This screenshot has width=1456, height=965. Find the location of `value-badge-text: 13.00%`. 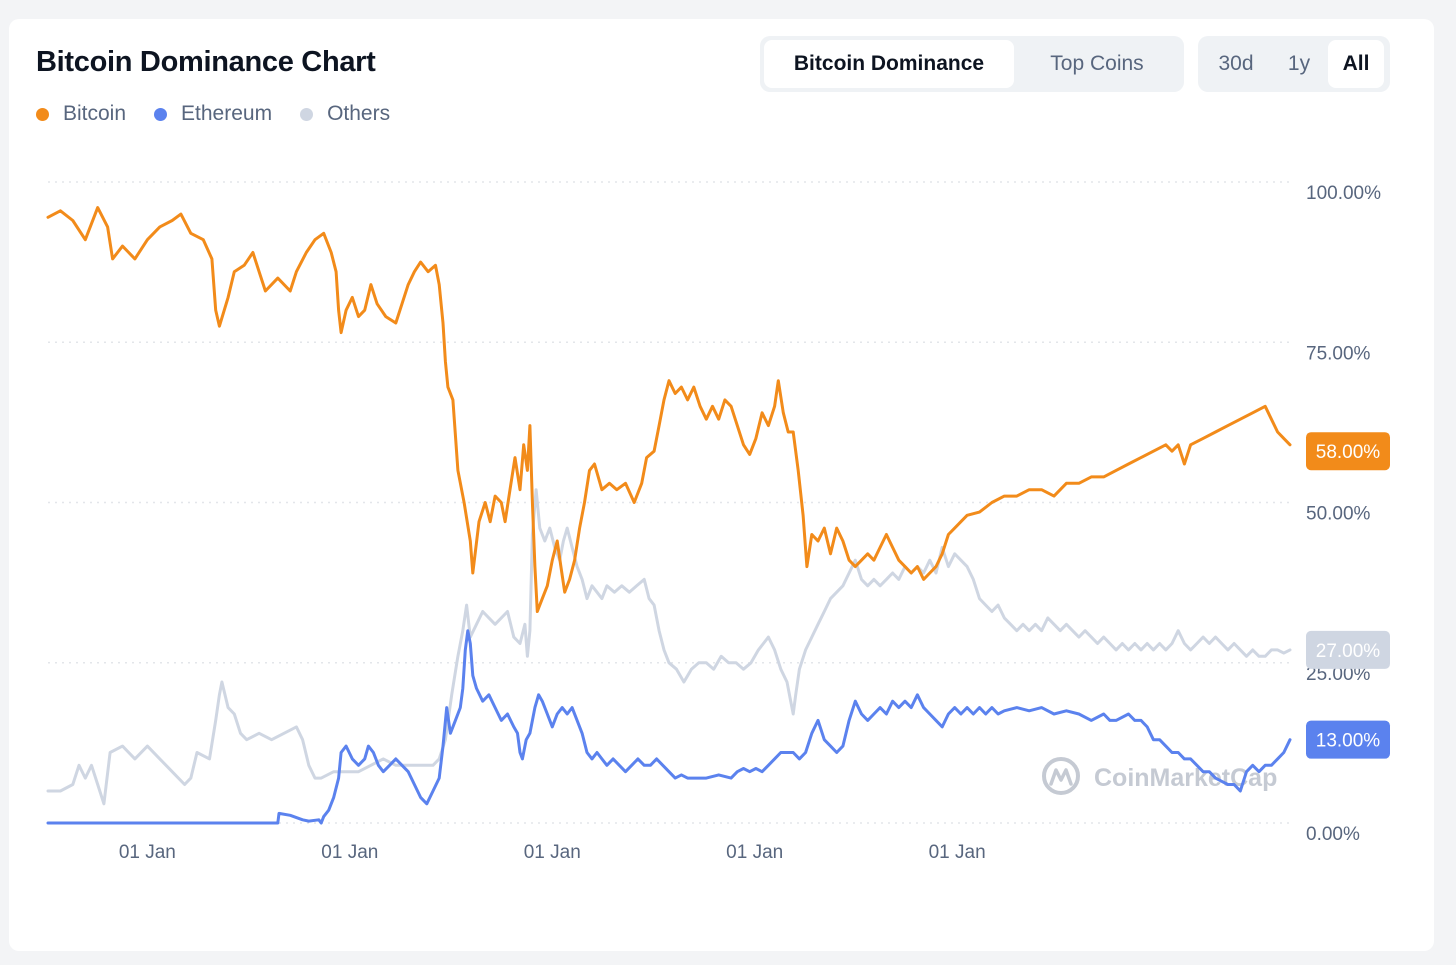

value-badge-text: 13.00% is located at coordinates (1348, 741).